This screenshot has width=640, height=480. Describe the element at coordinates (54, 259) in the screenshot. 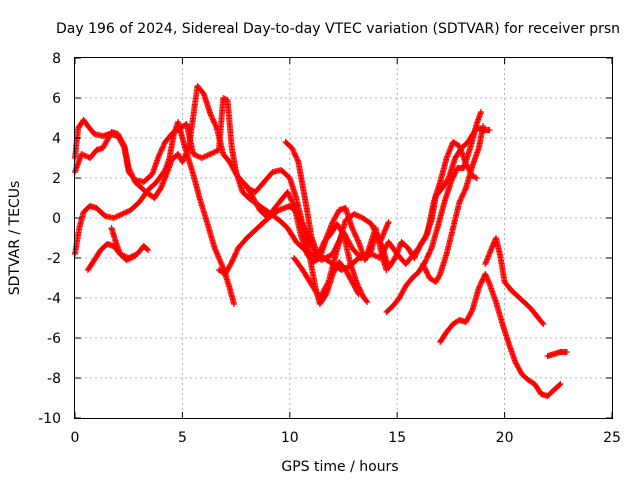

I see `y-tick-label: -2` at that location.